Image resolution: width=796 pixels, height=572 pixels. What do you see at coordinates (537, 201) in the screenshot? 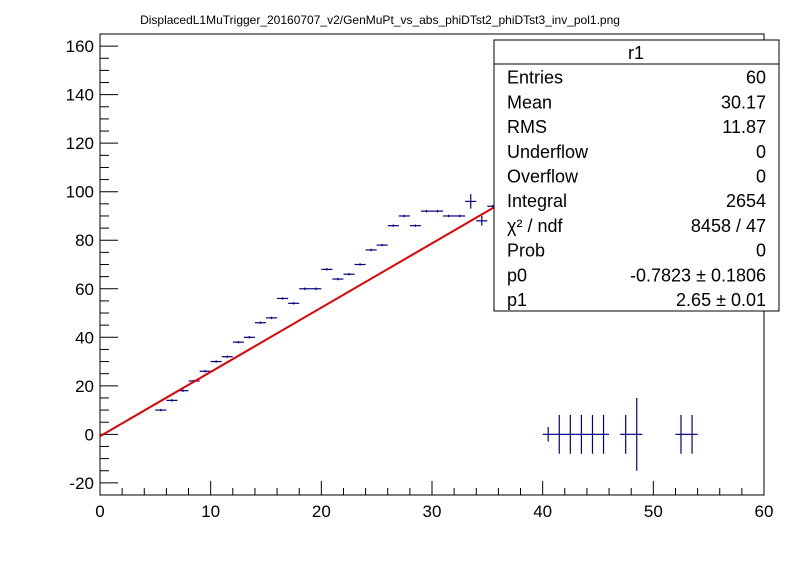
I see `stats-row-label: Integral` at bounding box center [537, 201].